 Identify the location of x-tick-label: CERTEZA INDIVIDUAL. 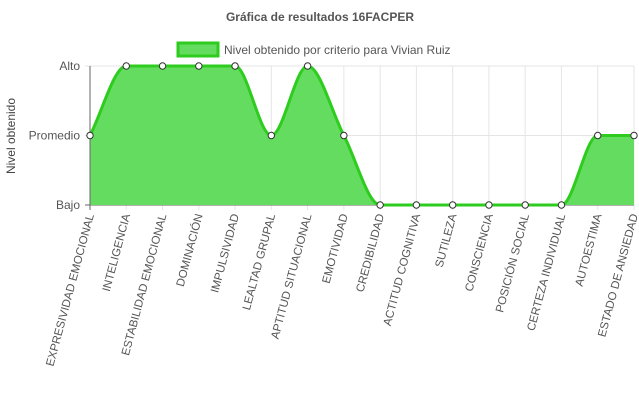
(547, 272).